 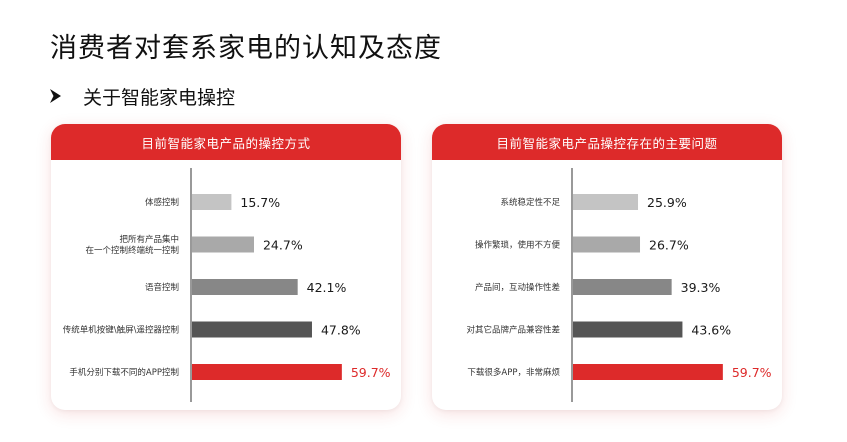 What do you see at coordinates (607, 142) in the screenshot?
I see `chart-title: 目前智能家电产品操控存在的主要问题` at bounding box center [607, 142].